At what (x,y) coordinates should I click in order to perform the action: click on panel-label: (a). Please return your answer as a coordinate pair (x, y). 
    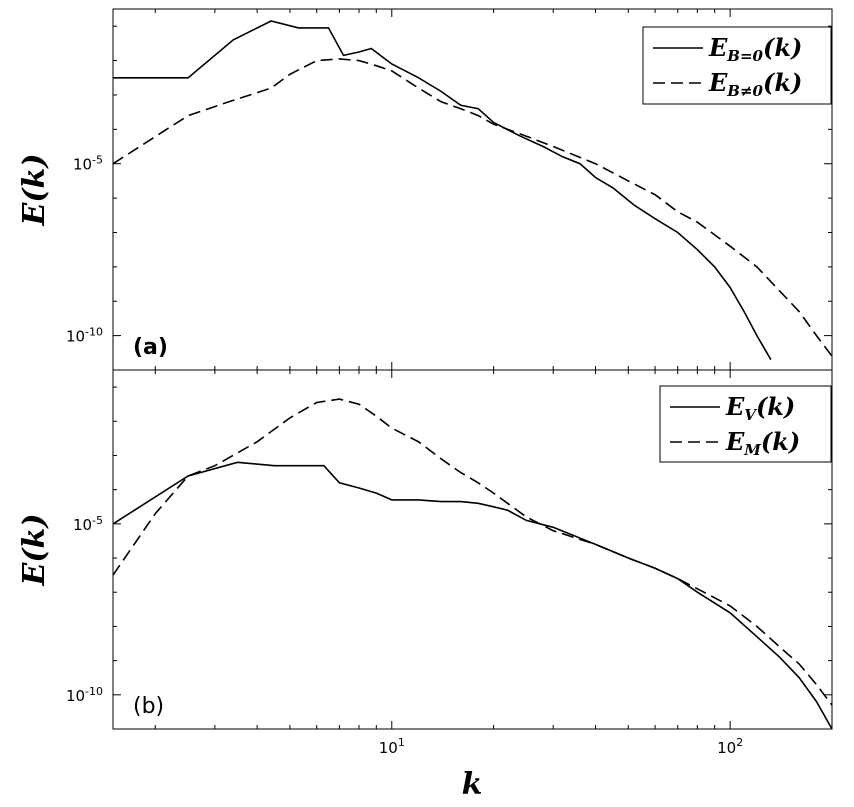
    Looking at the image, I should click on (150, 347).